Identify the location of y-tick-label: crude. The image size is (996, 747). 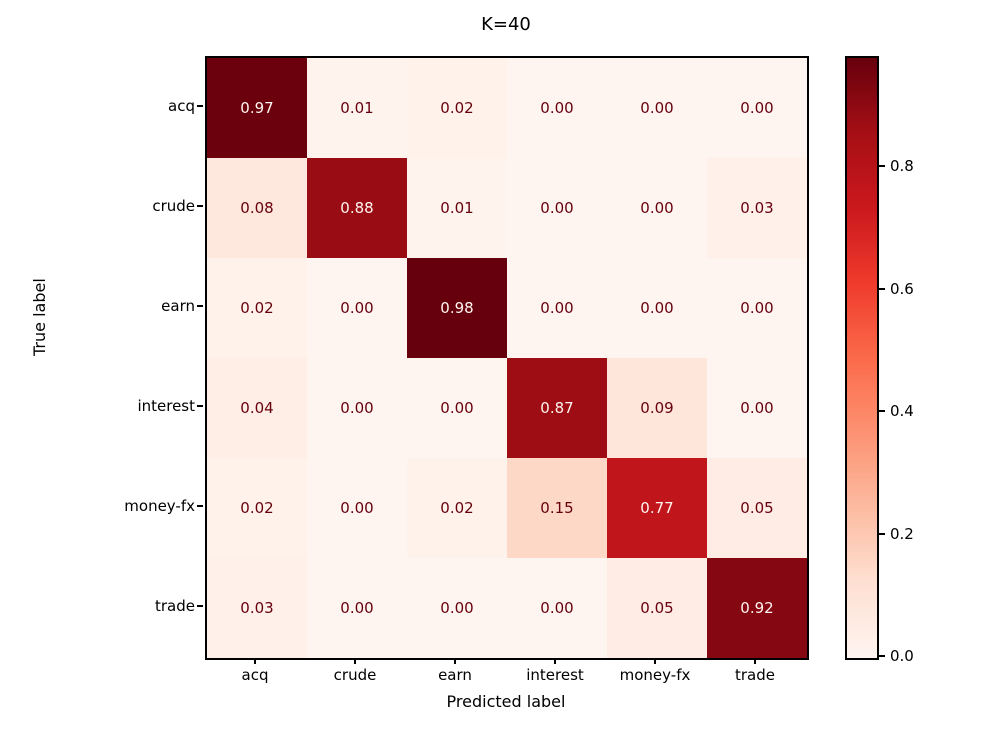
(173, 206).